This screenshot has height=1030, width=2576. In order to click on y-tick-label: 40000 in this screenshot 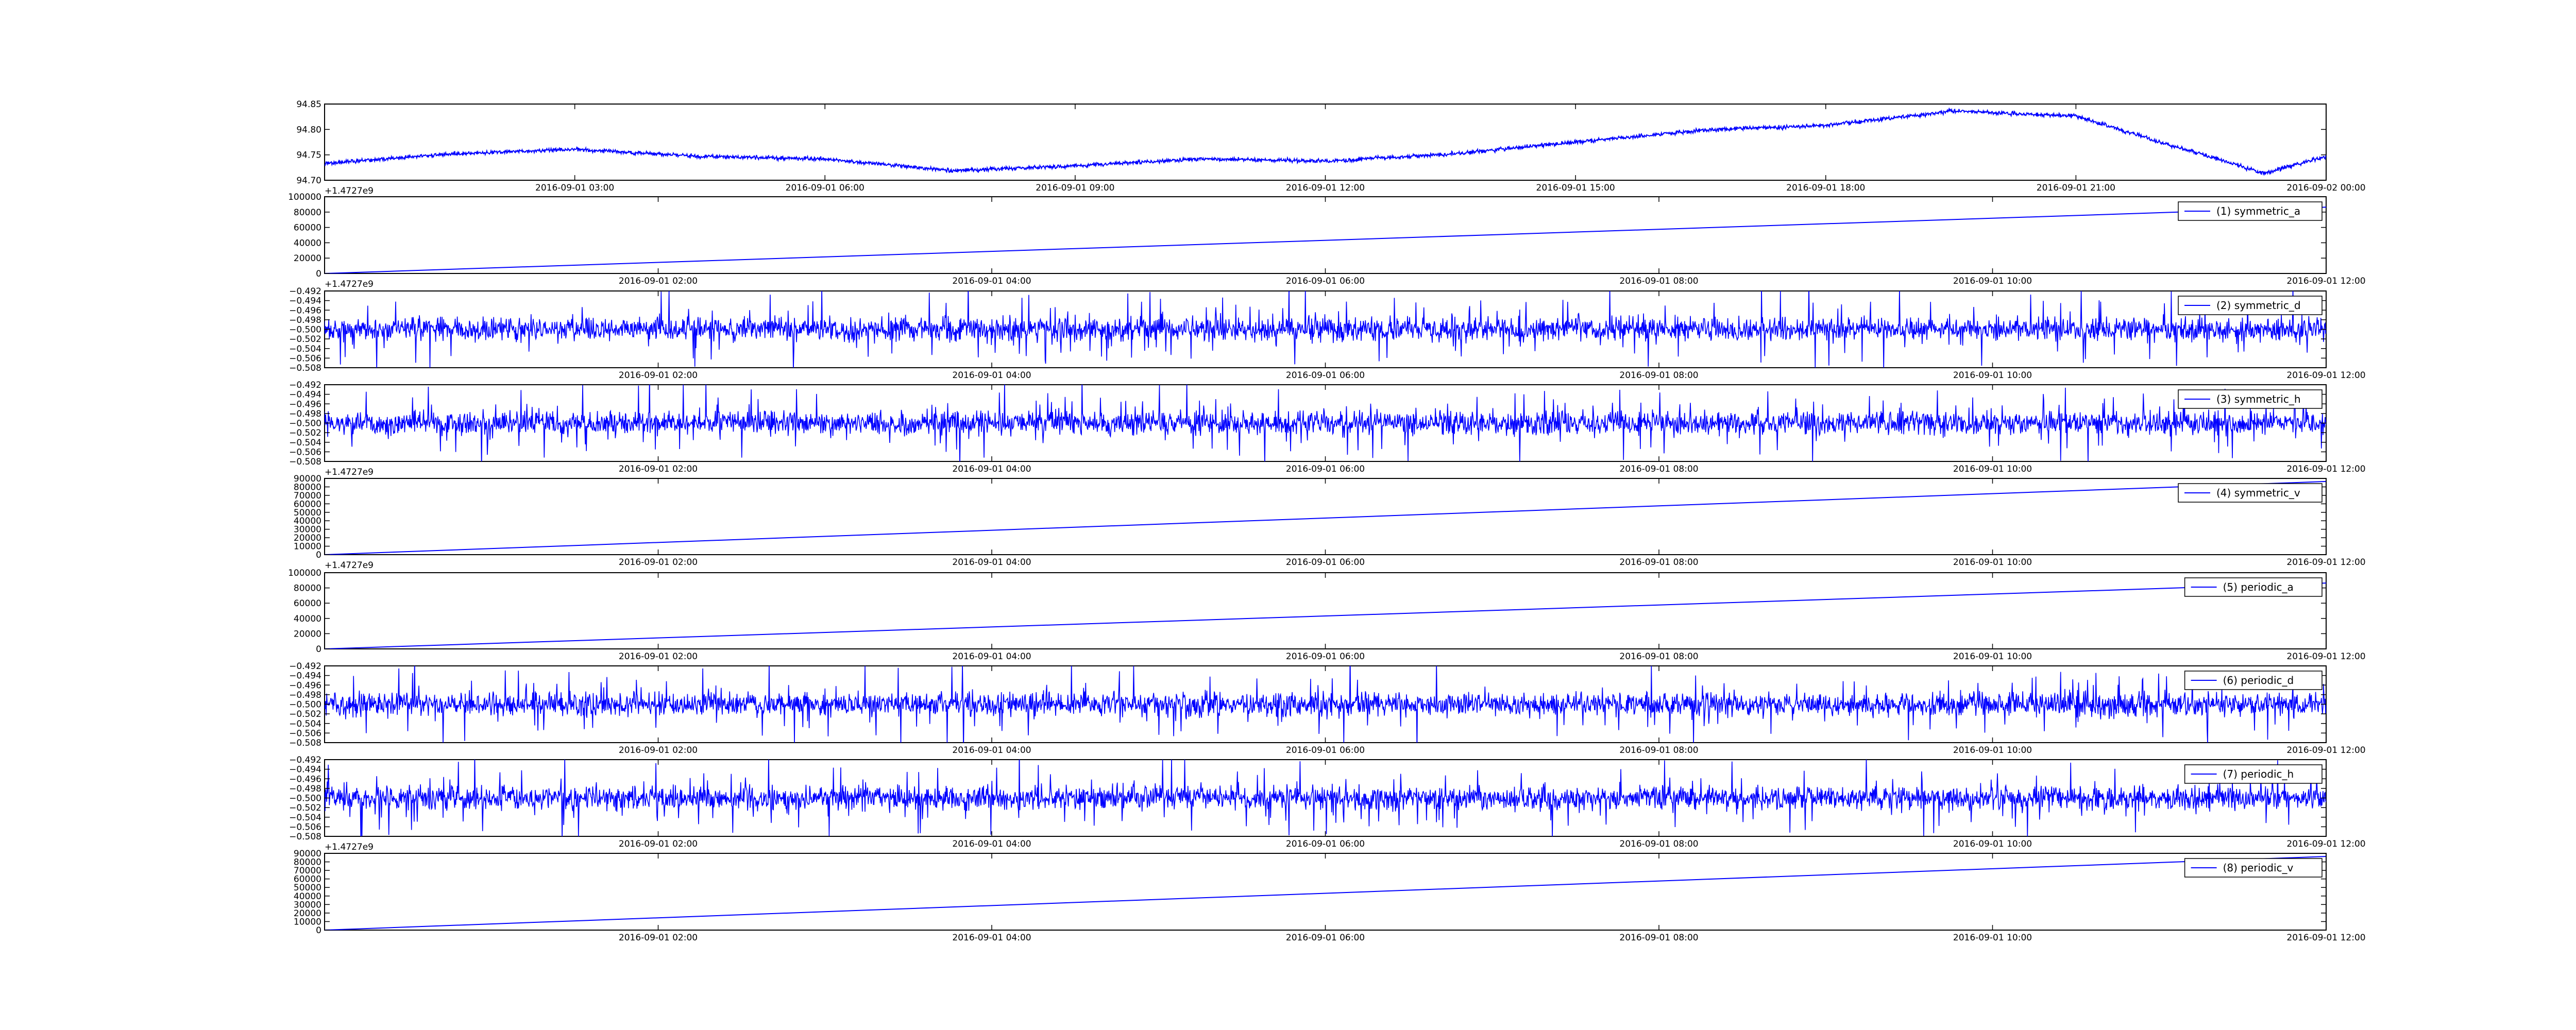, I will do `click(307, 243)`.